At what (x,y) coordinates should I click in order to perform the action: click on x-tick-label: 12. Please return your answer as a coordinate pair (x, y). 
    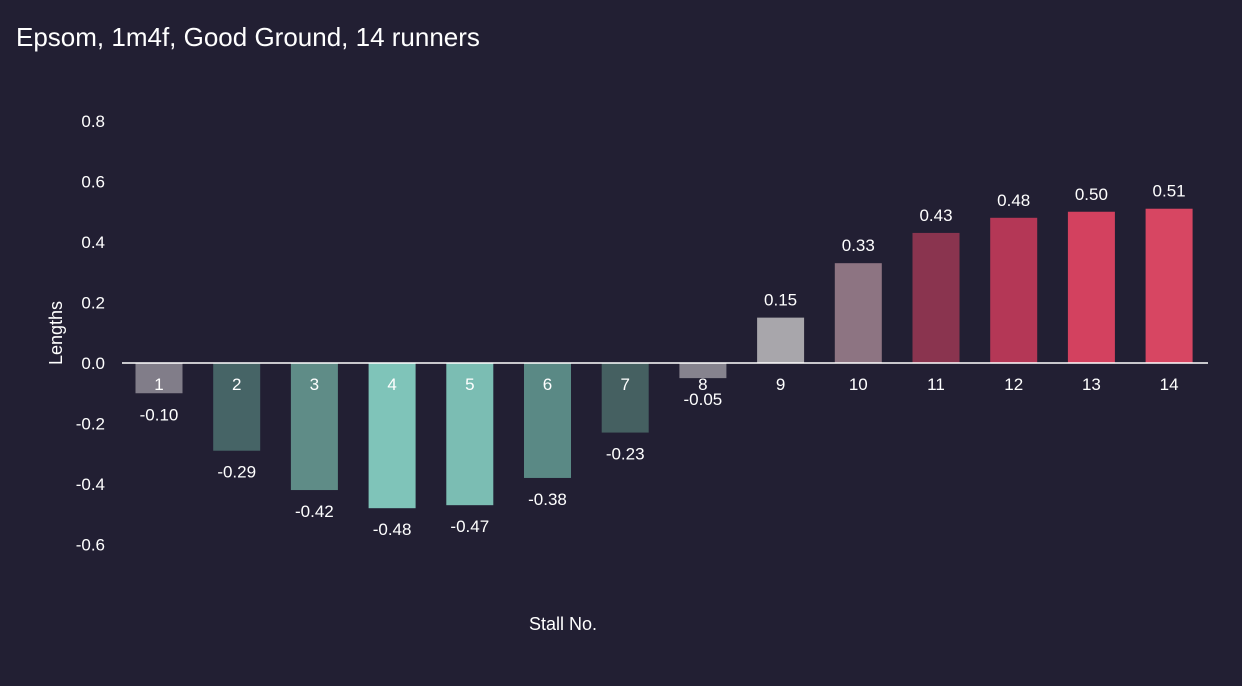
    Looking at the image, I should click on (1013, 384).